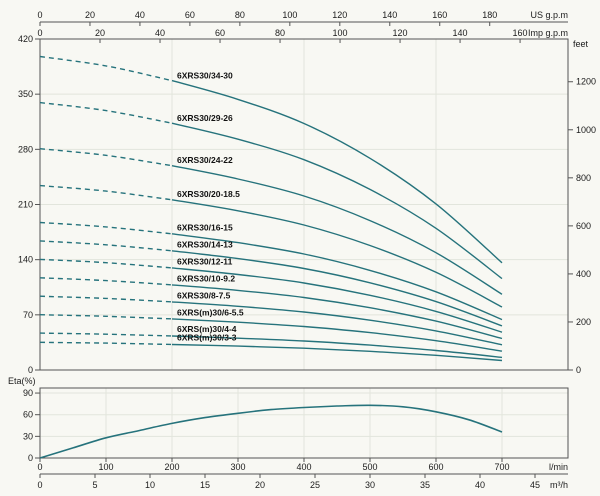 The image size is (600, 496). I want to click on curve-label-6XRS30-29-26: 6XRS30/29-26, so click(205, 118).